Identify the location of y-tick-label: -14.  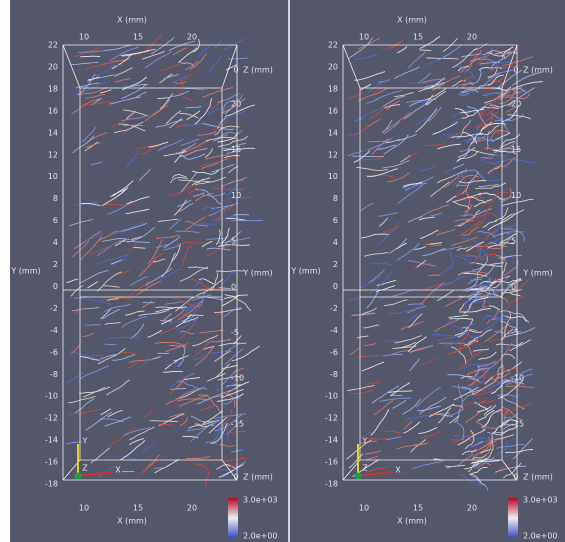
(331, 440).